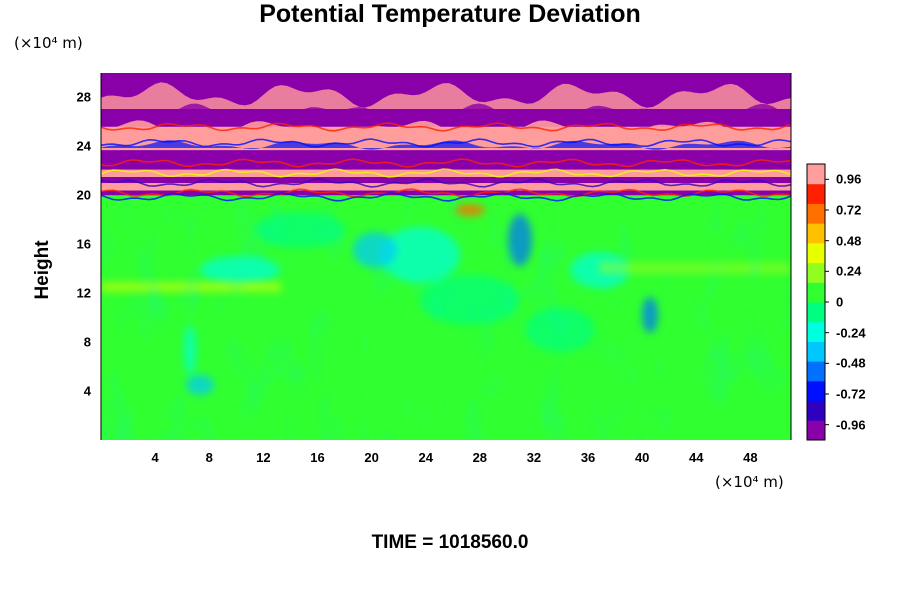 The width and height of the screenshot is (900, 600). Describe the element at coordinates (749, 482) in the screenshot. I see `x-unit-label: (×10⁴ m)` at that location.